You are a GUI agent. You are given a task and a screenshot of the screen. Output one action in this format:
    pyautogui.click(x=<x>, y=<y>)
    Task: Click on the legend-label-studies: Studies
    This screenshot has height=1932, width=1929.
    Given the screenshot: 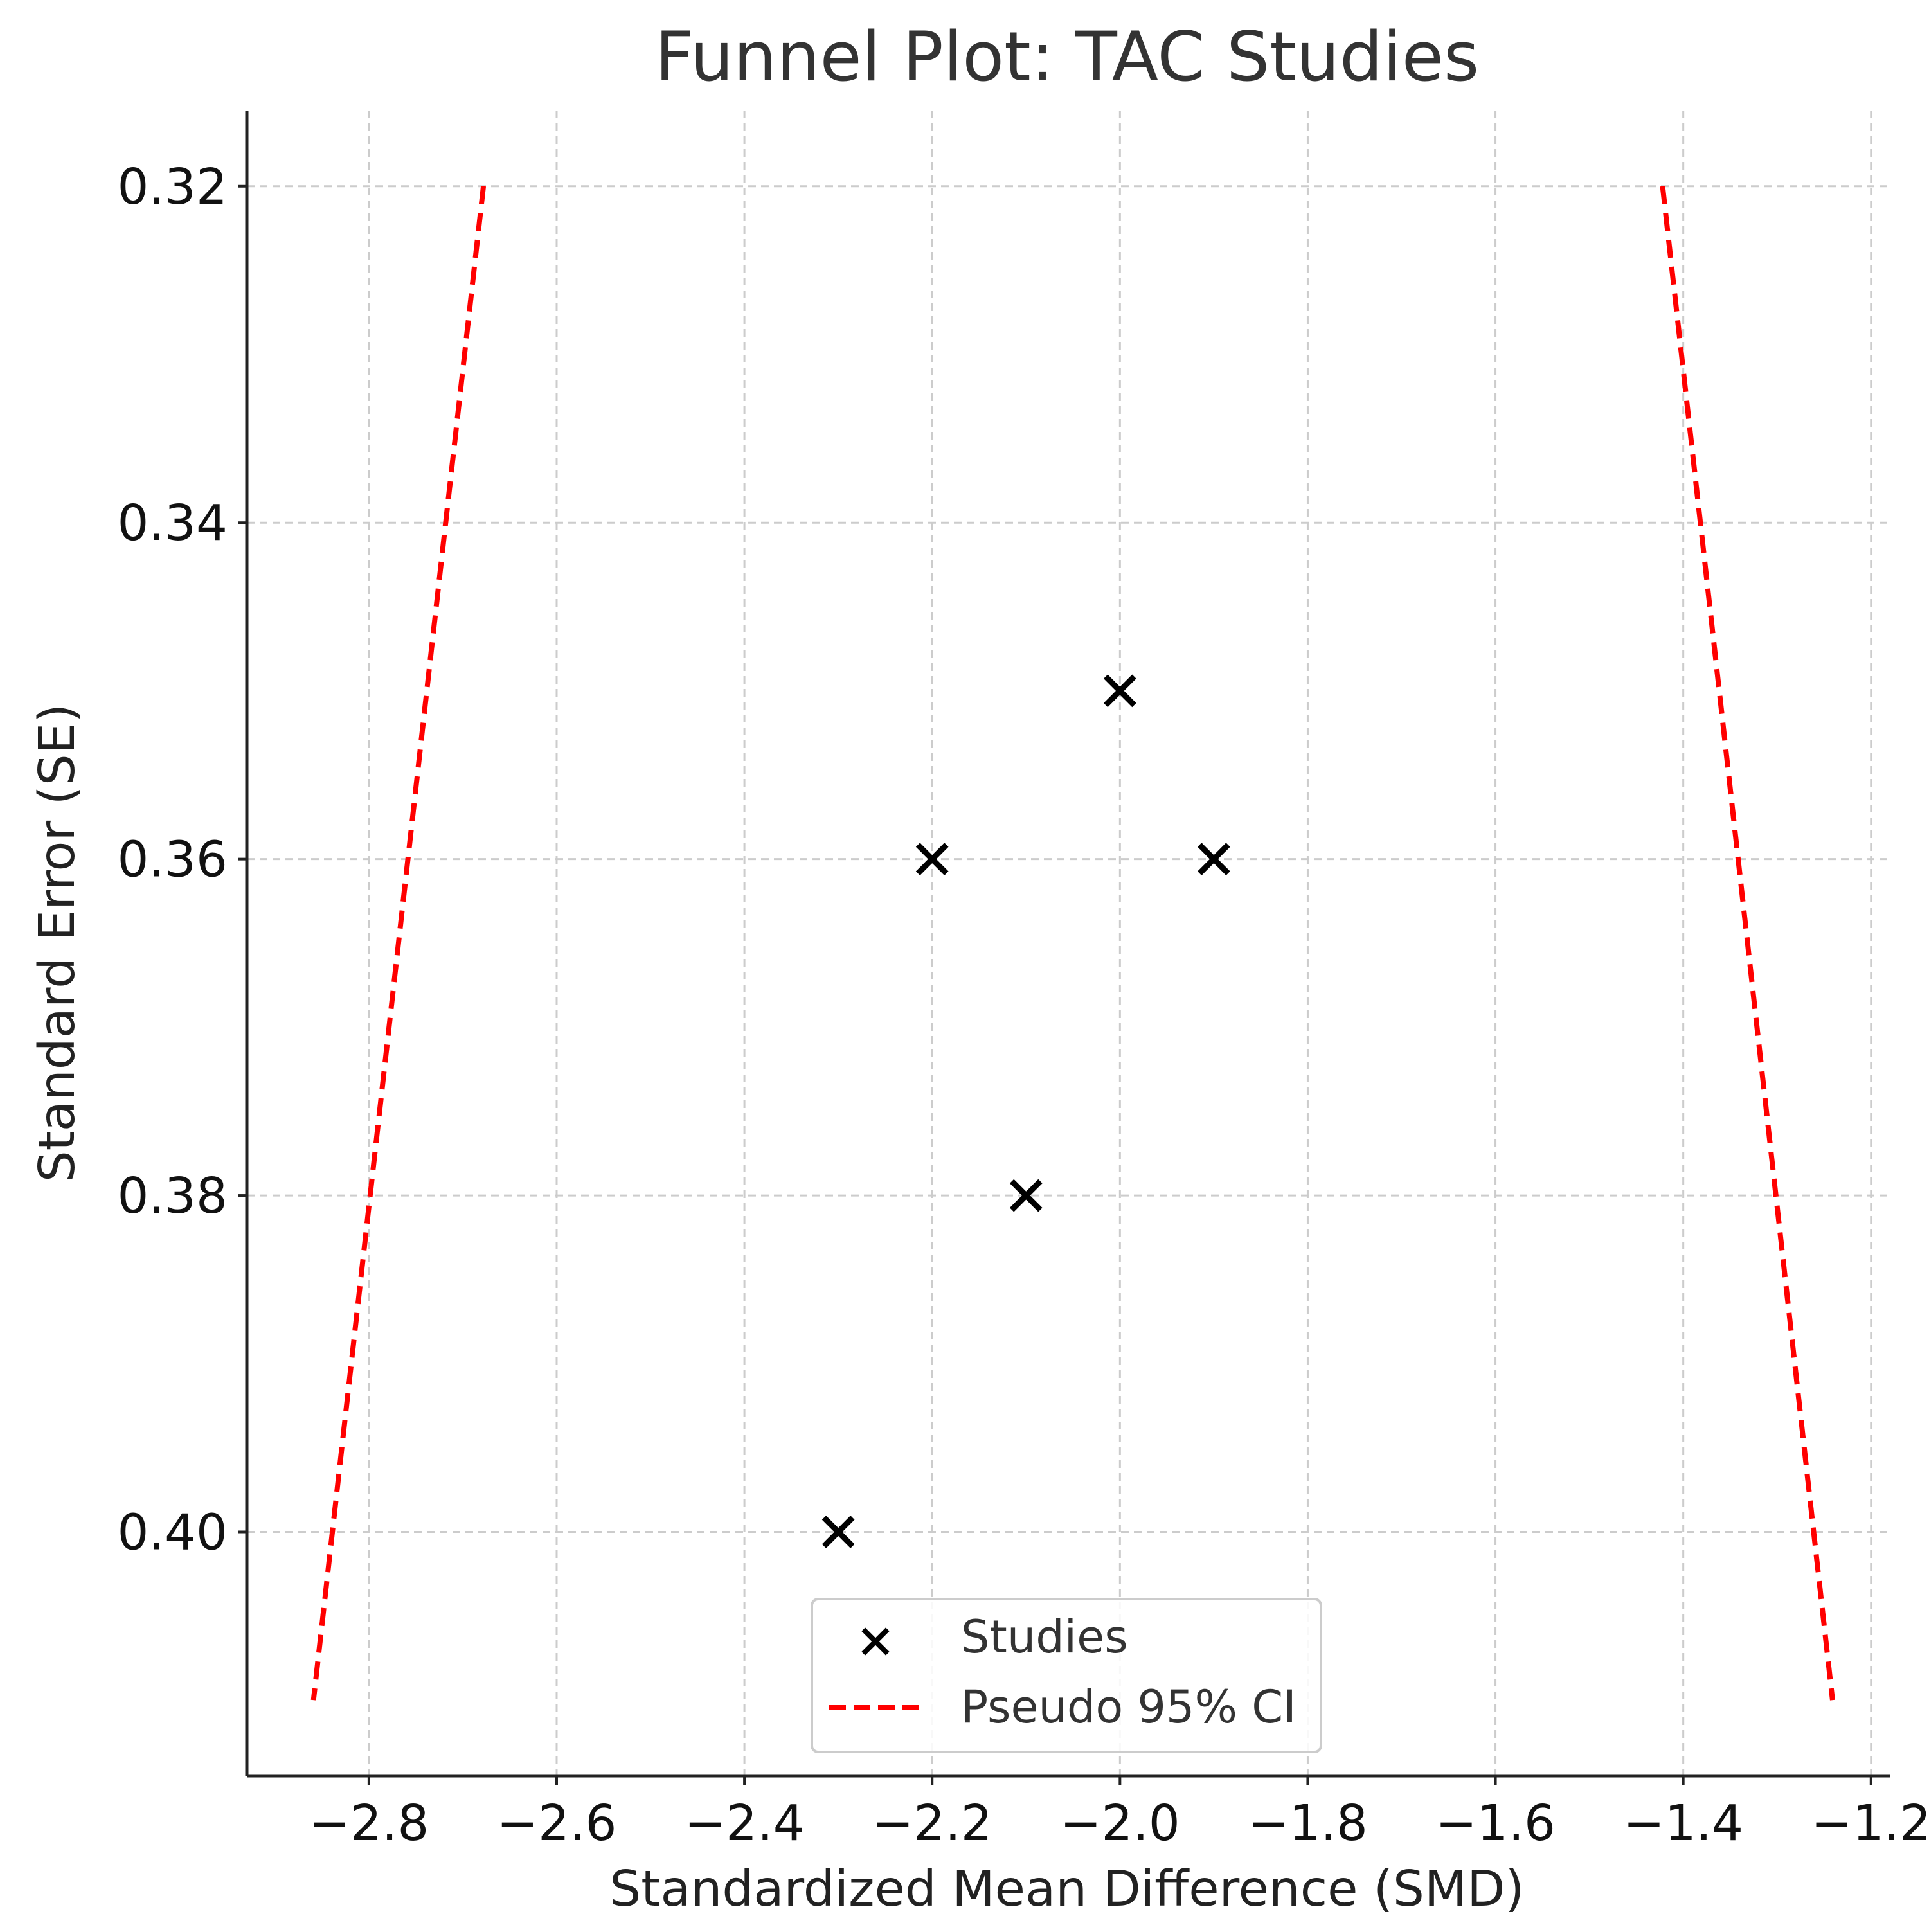 What is the action you would take?
    pyautogui.click(x=1044, y=1637)
    